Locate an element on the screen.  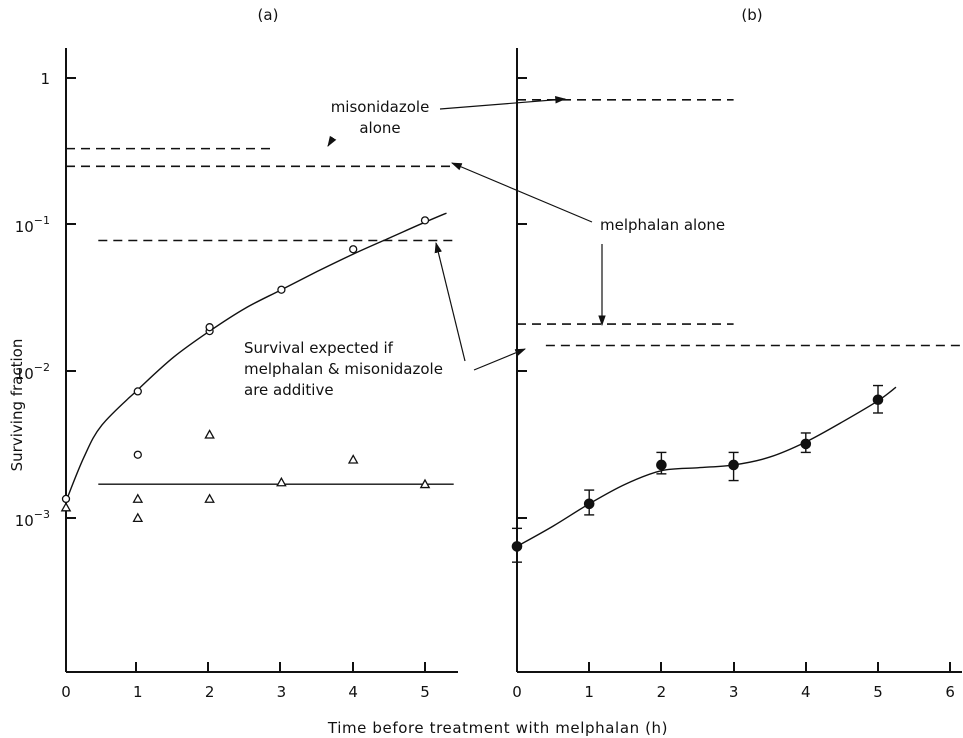
arrow-misonidazole-to-a is located at coordinates (332, 141).